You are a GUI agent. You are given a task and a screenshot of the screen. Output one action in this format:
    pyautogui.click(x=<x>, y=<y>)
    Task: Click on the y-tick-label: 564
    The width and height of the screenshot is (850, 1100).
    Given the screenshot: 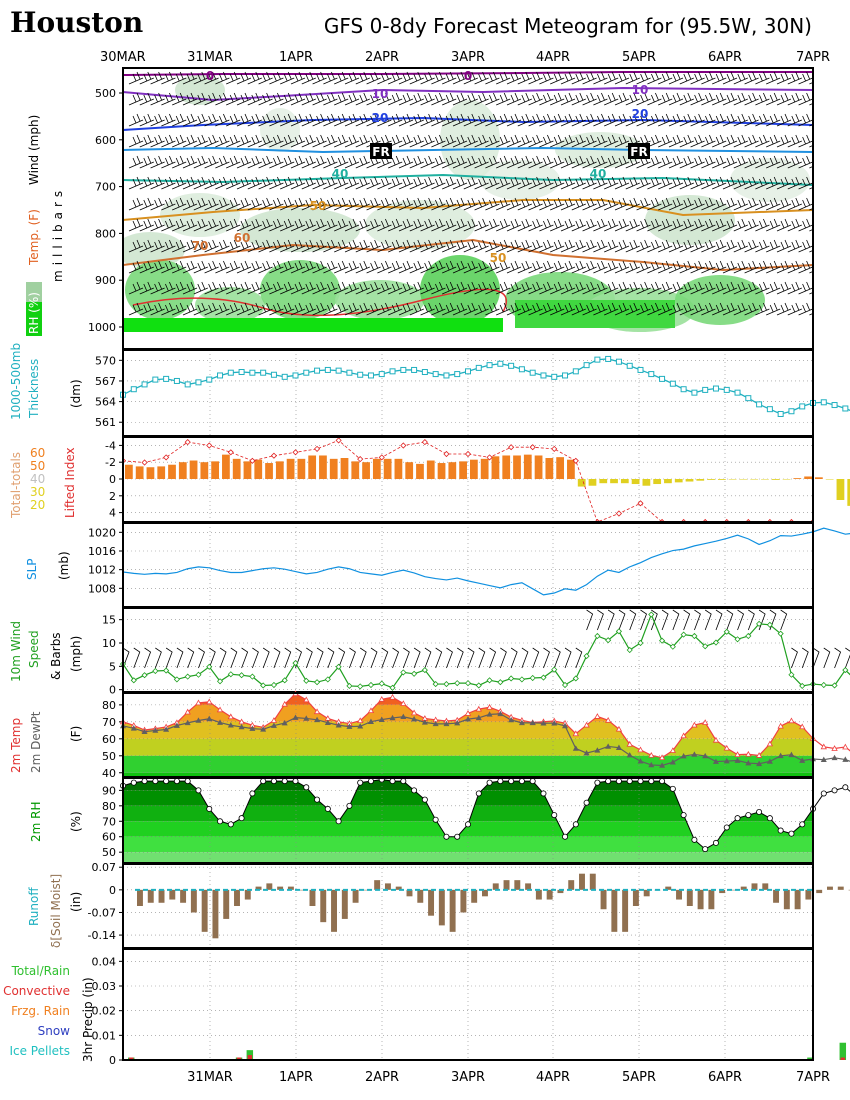 What is the action you would take?
    pyautogui.click(x=105, y=402)
    